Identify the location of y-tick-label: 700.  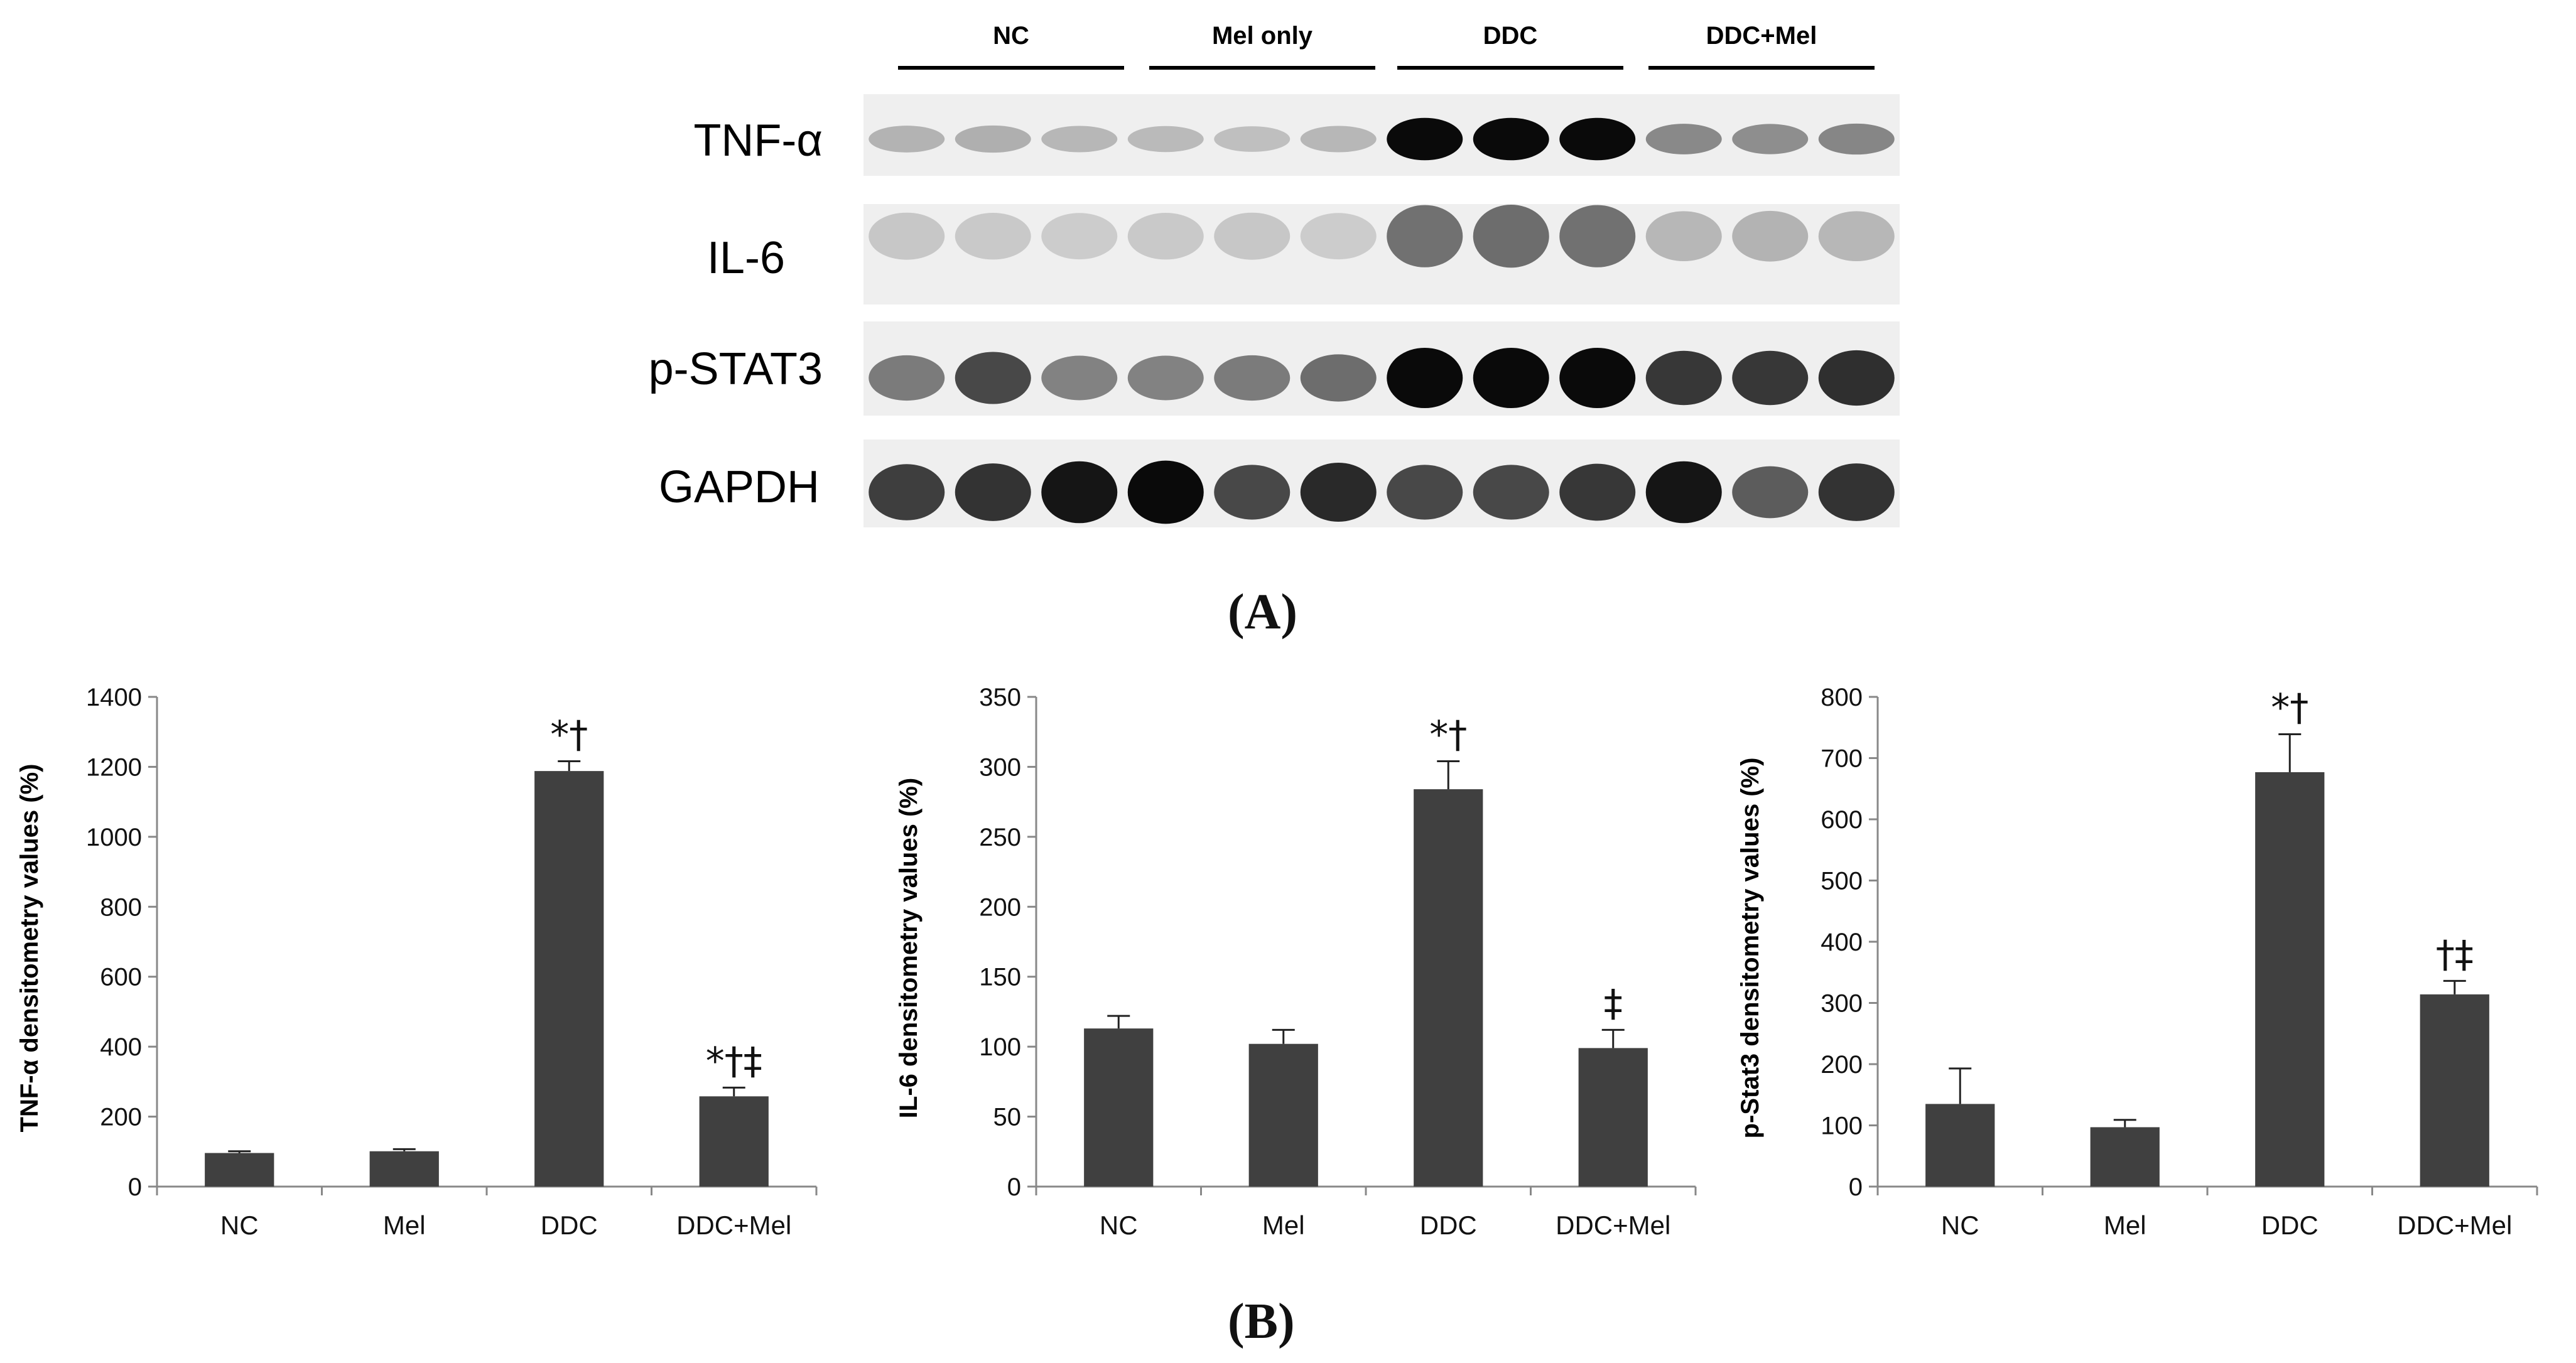
(1842, 759).